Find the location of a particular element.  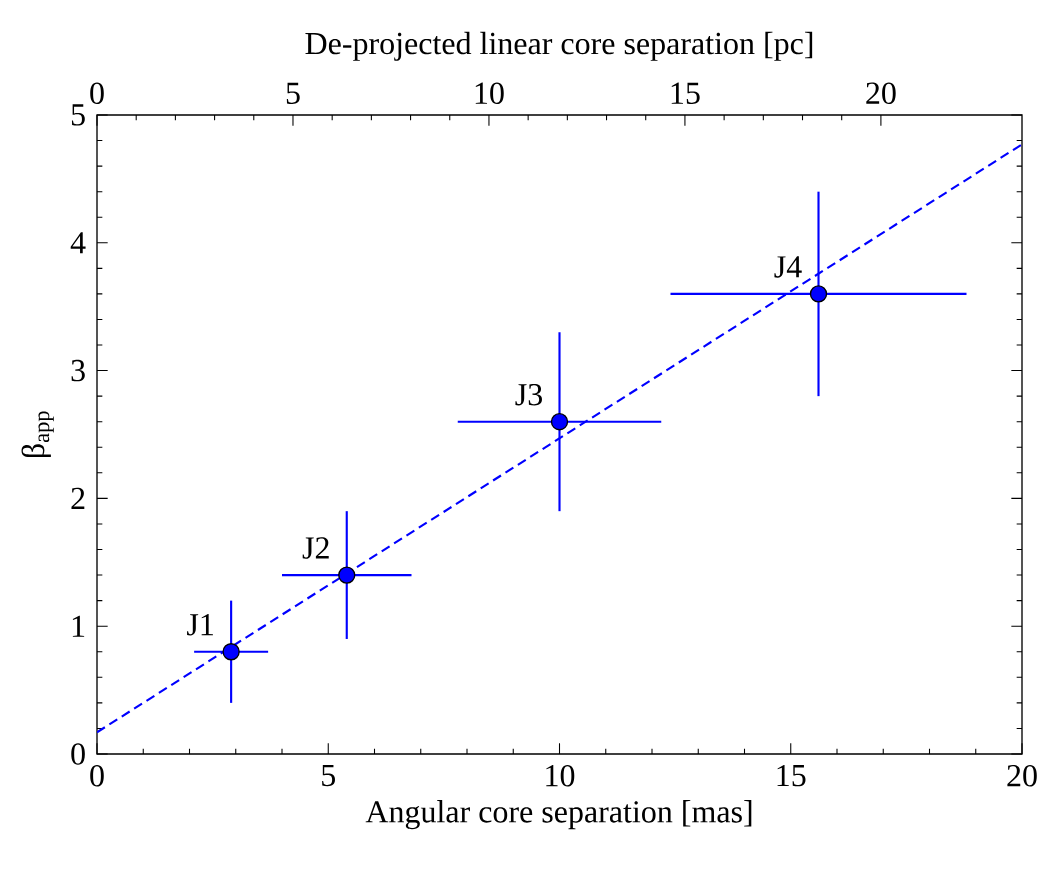

x2-tick-label: 20 is located at coordinates (881, 93).